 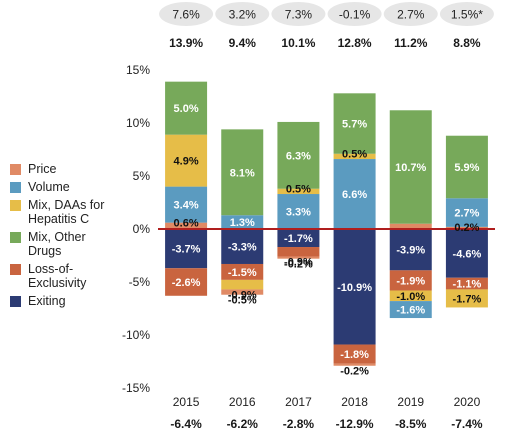 What do you see at coordinates (138, 123) in the screenshot?
I see `y-tick-label: 10%` at bounding box center [138, 123].